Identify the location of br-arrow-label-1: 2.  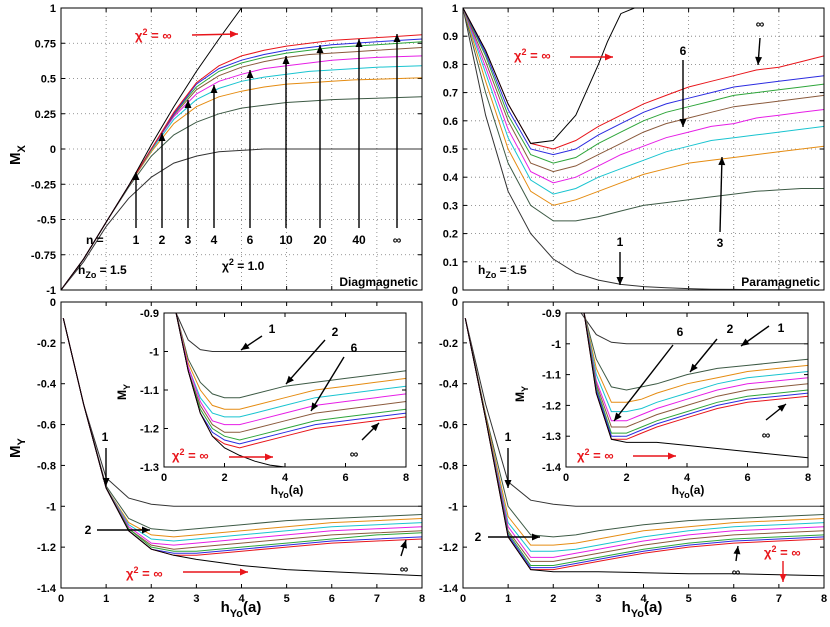
(478, 537).